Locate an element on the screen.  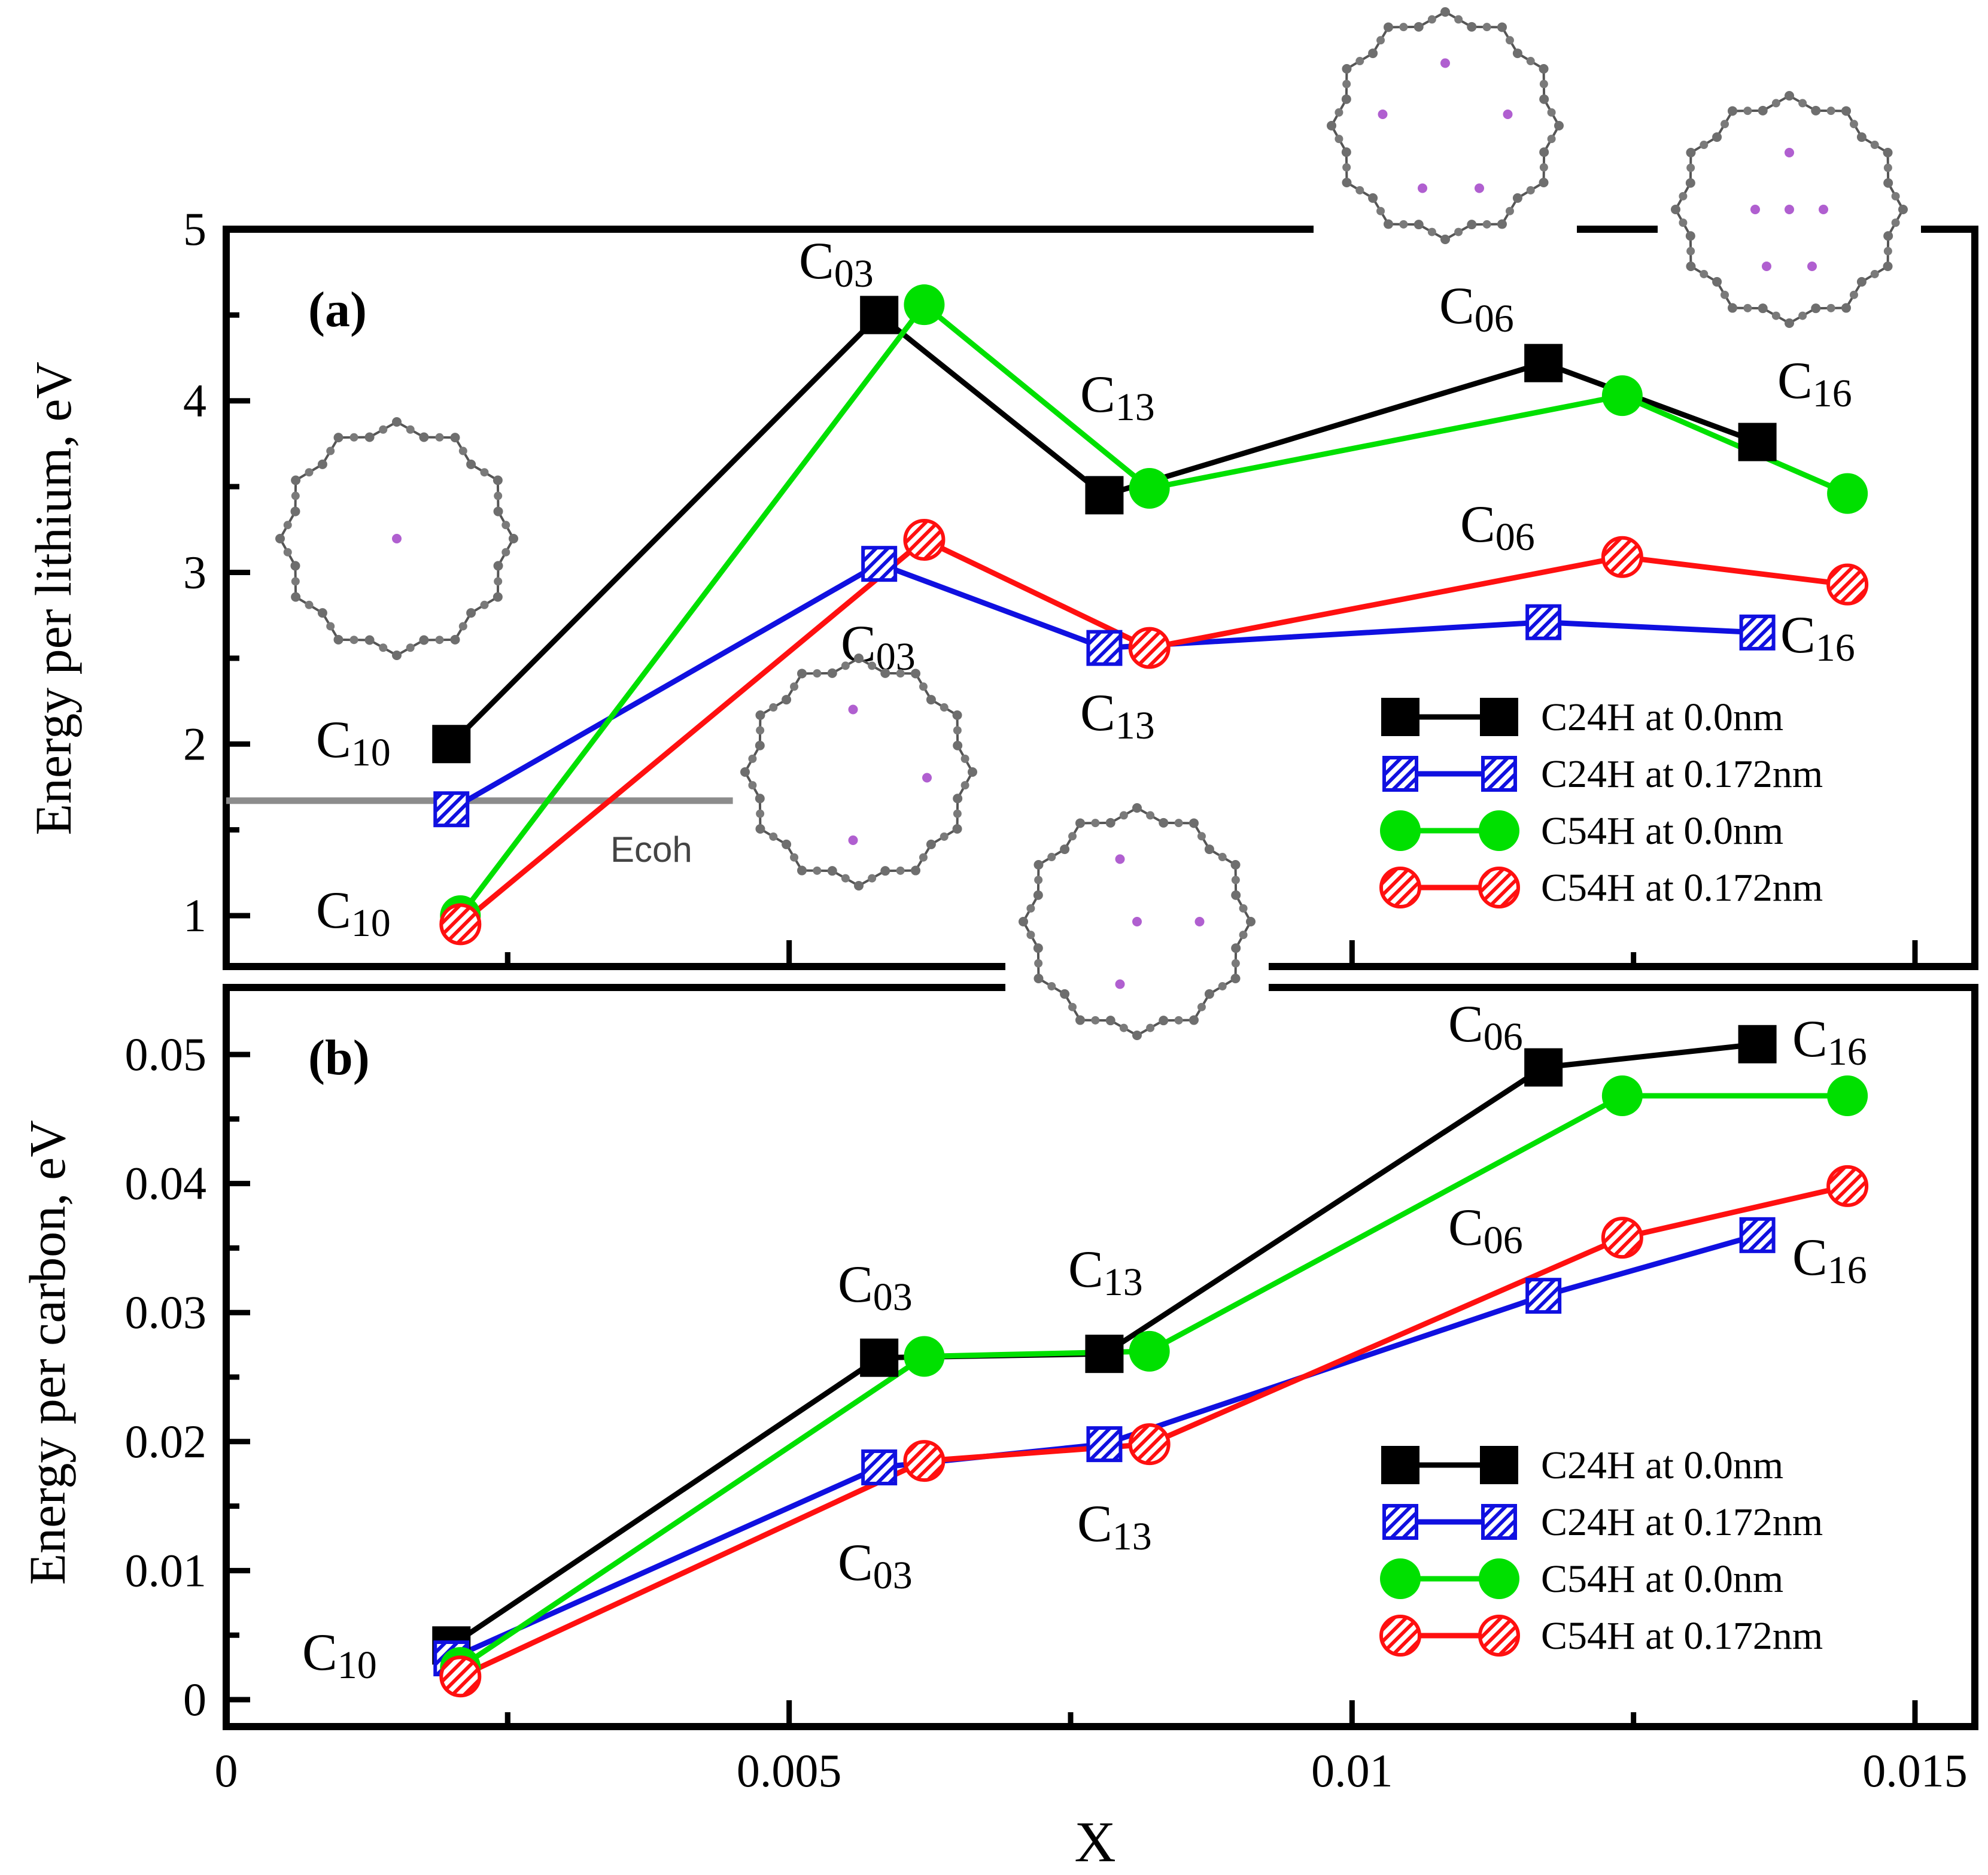
molecule-c03-inset is located at coordinates (858, 772).